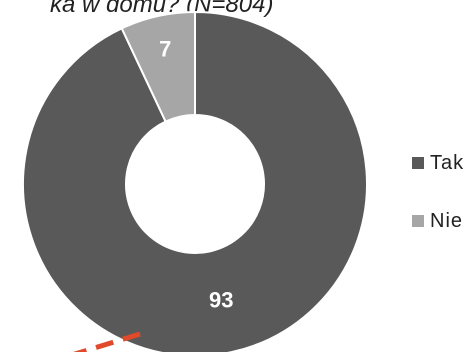  What do you see at coordinates (418, 163) in the screenshot?
I see `legend-swatch-tak` at bounding box center [418, 163].